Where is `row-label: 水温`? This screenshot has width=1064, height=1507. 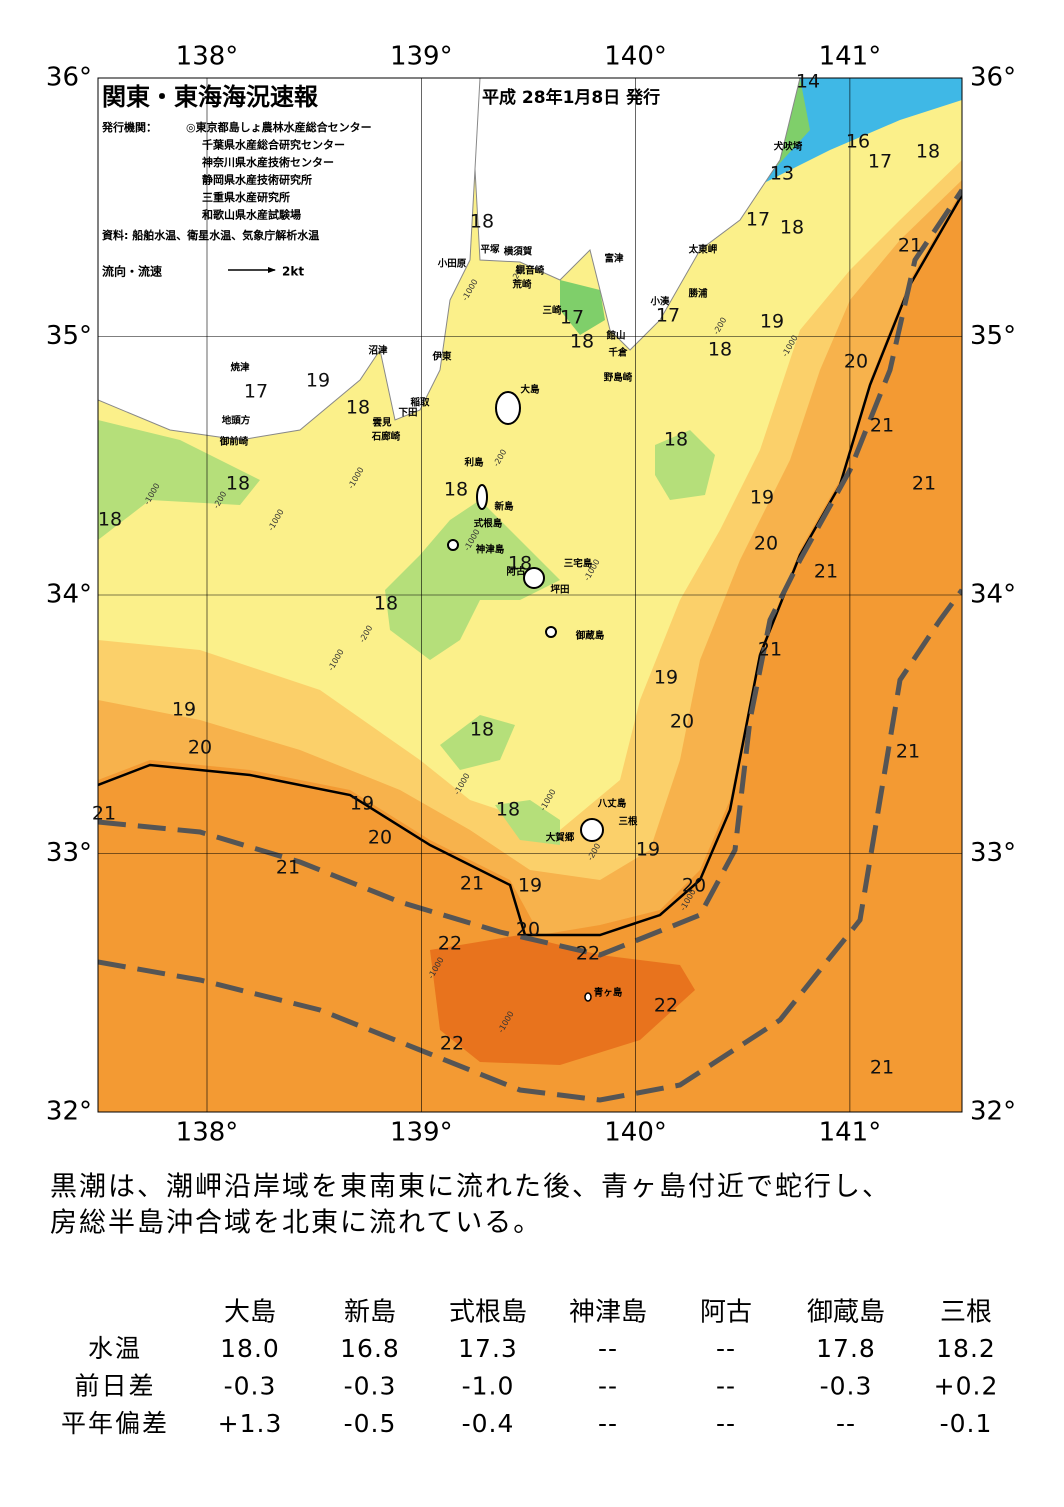 row-label: 水温 is located at coordinates (115, 1348).